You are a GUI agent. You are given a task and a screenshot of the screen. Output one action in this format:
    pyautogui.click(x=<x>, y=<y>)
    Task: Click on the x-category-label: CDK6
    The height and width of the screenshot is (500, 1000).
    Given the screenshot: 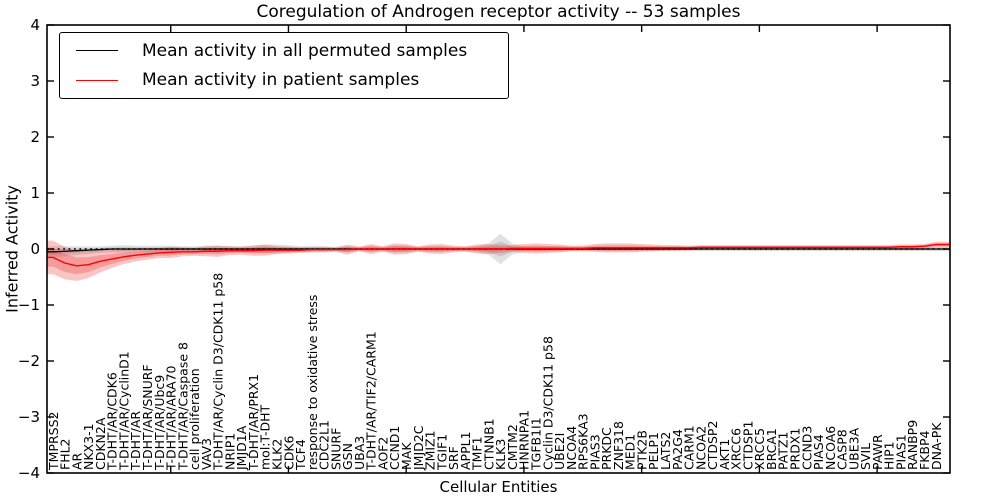 What is the action you would take?
    pyautogui.click(x=288, y=452)
    